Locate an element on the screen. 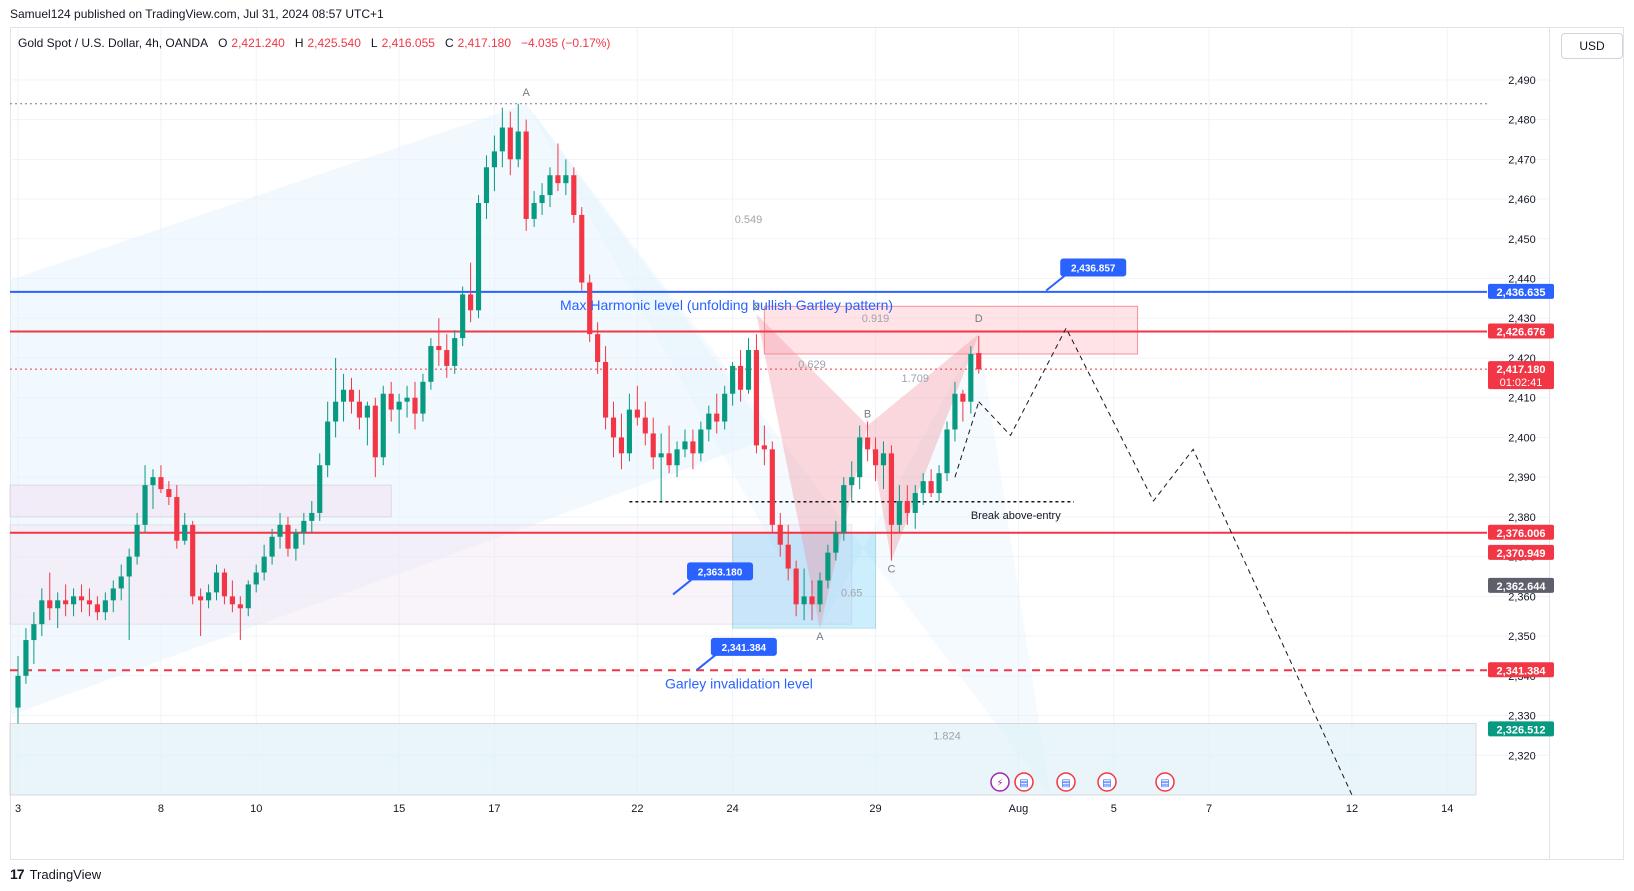 The image size is (1634, 891). break-above-entry-label: Break above-entry is located at coordinates (1016, 516).